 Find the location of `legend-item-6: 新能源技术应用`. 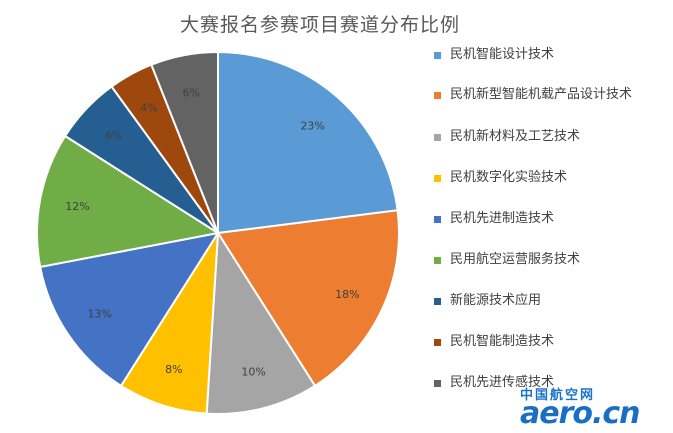

legend-item-6: 新能源技术应用 is located at coordinates (550, 300).